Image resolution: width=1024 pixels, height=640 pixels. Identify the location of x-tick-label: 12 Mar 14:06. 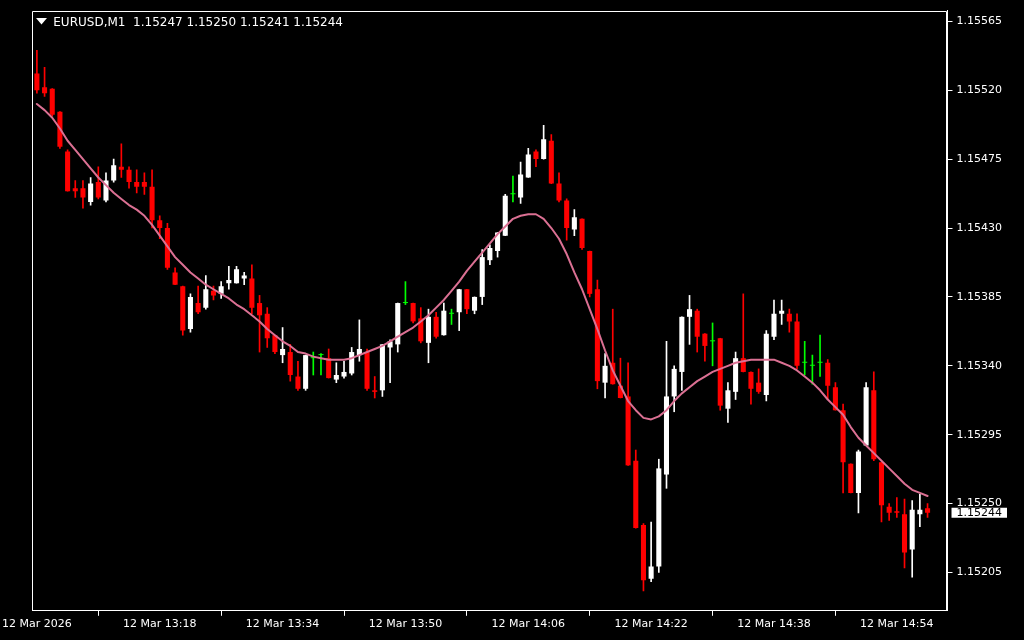
(528, 624).